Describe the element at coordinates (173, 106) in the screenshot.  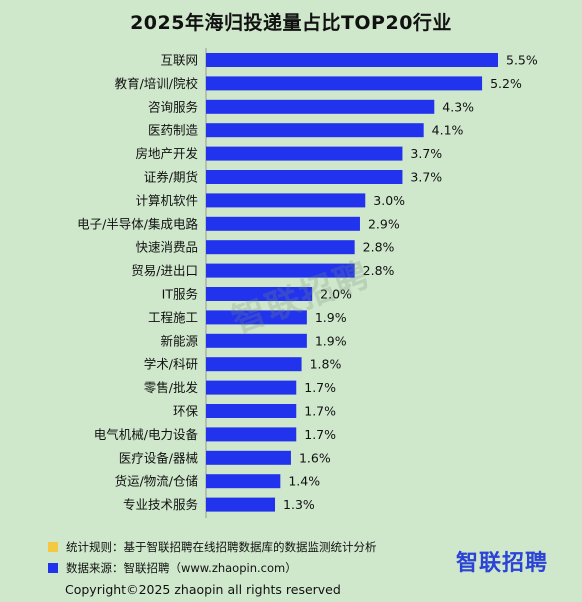
I see `category-label: 咨询服务` at that location.